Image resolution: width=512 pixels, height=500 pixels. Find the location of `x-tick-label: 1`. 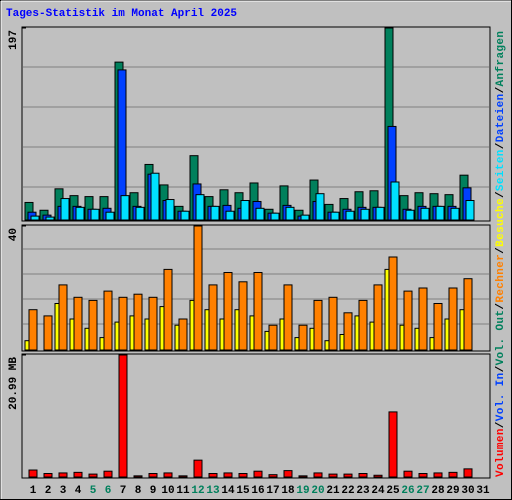

x-tick-label: 1 is located at coordinates (33, 491).